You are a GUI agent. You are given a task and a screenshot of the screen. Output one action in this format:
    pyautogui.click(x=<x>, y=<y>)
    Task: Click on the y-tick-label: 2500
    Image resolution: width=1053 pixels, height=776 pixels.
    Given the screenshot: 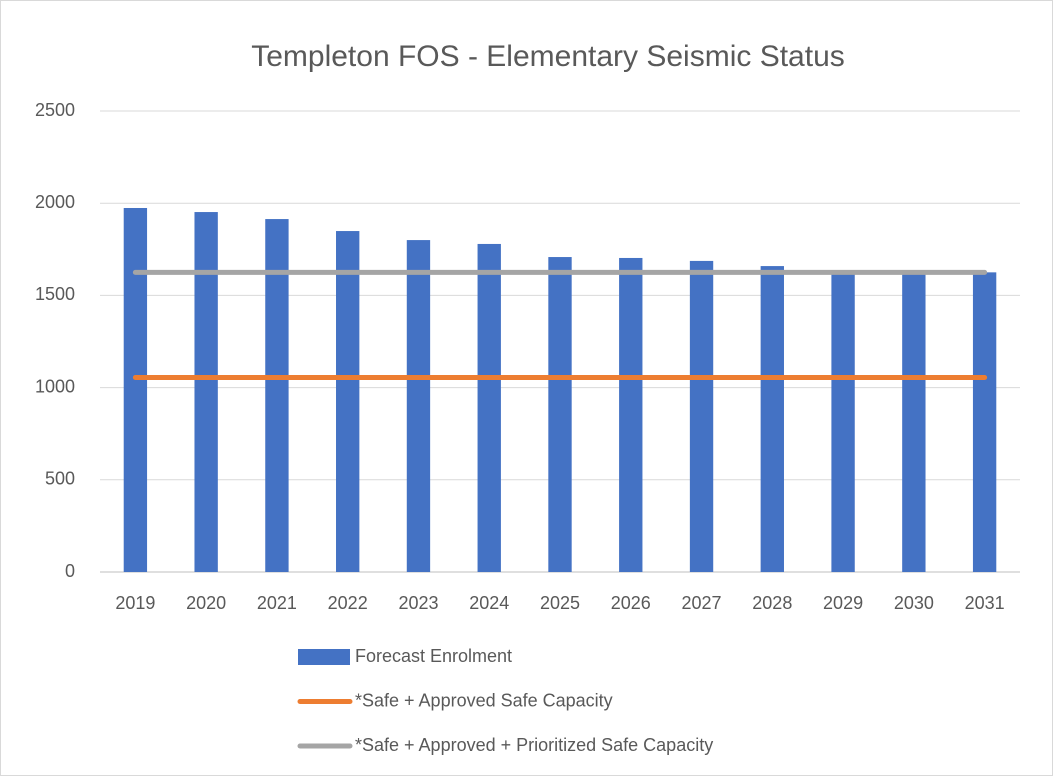 What is the action you would take?
    pyautogui.click(x=55, y=110)
    